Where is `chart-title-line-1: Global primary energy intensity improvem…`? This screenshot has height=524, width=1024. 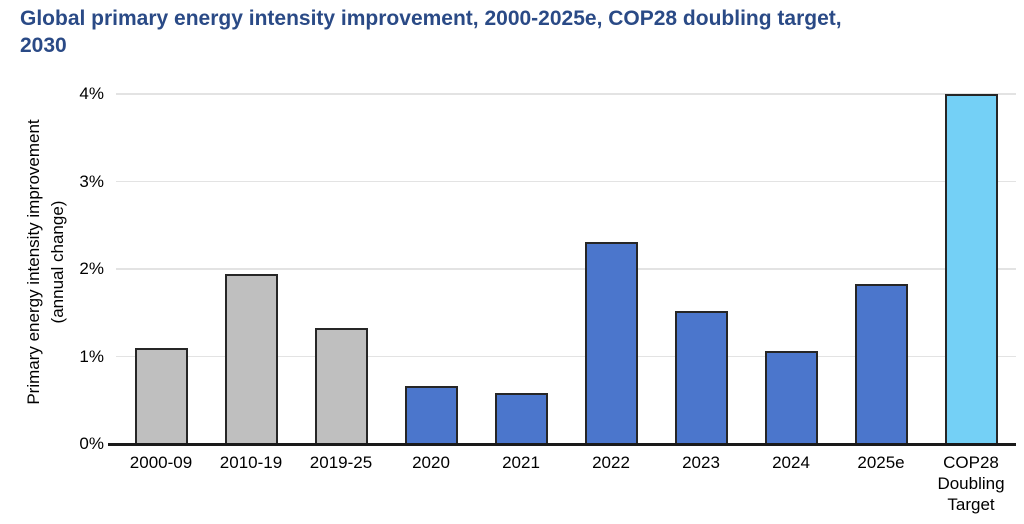
chart-title-line-1: Global primary energy intensity improvem… is located at coordinates (431, 18).